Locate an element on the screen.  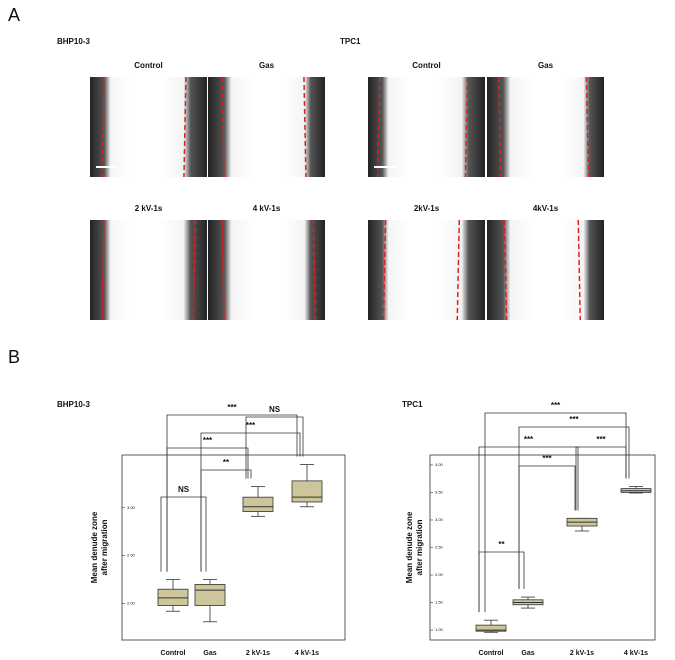
y-tick-label: 1.50 is located at coordinates (439, 602).